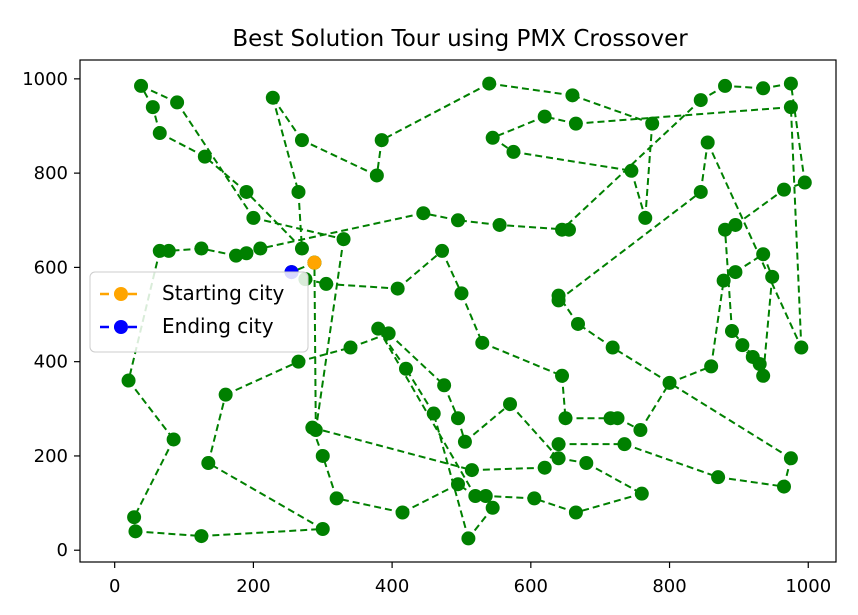 This screenshot has width=858, height=615. I want to click on chart-title: Best Solution Tour using PMX Crossover, so click(460, 39).